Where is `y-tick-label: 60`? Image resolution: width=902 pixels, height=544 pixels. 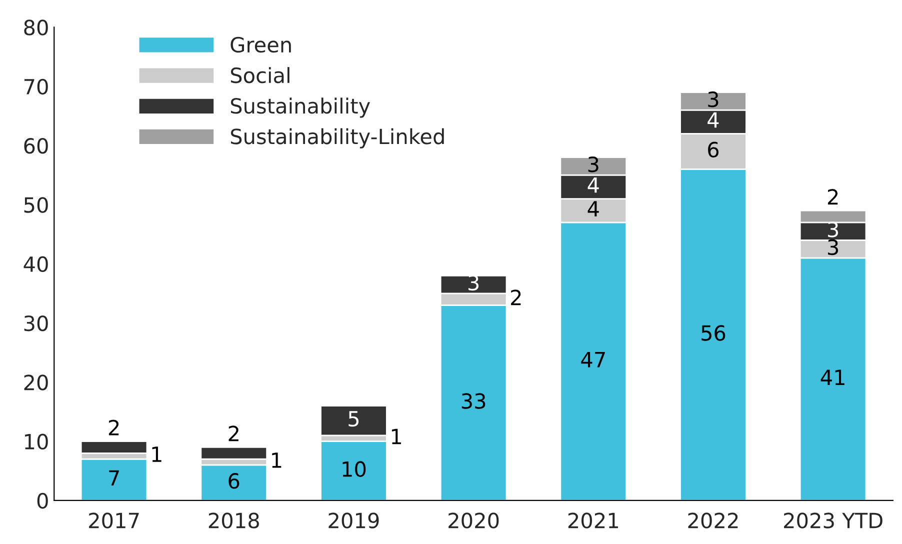 y-tick-label: 60 is located at coordinates (36, 146).